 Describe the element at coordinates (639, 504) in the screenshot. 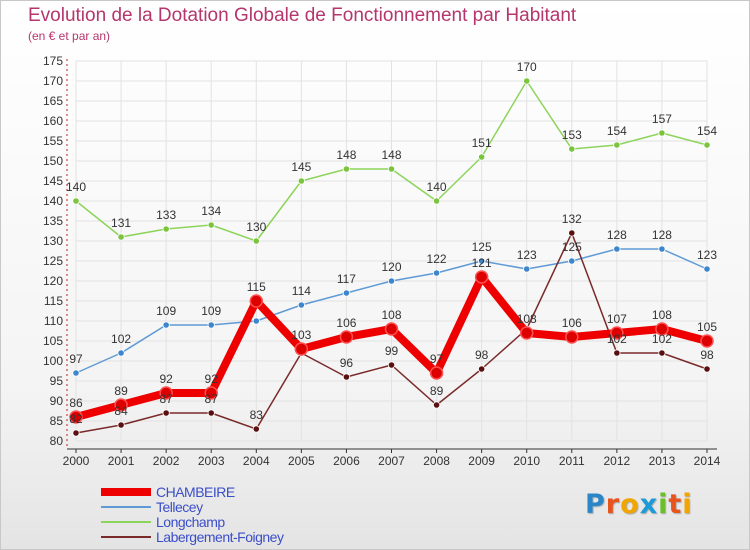

I see `proxiti-logo: Proxiti` at that location.